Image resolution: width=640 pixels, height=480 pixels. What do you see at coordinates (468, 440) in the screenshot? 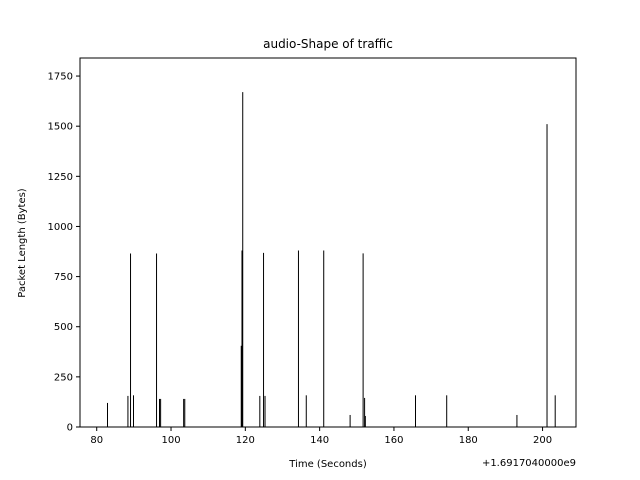
I see `x-tick-label-5: 180` at bounding box center [468, 440].